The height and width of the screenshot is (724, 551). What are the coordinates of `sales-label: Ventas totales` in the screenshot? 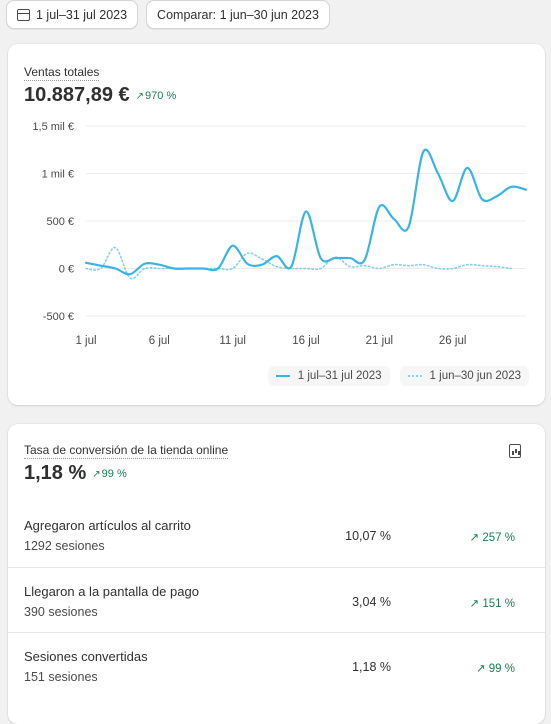 It's located at (62, 73).